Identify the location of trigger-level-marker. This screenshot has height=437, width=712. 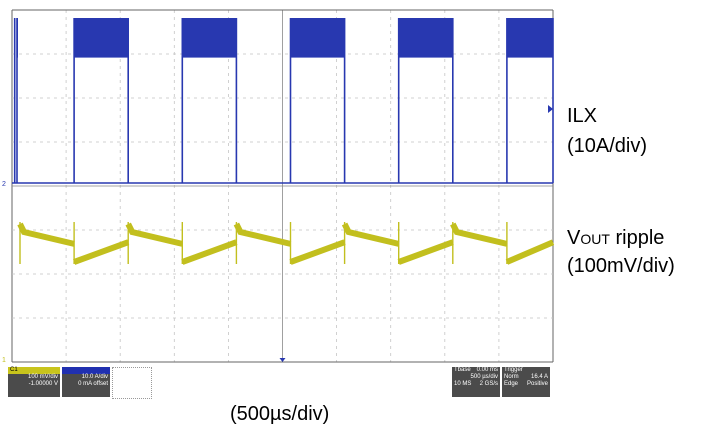
(550, 109).